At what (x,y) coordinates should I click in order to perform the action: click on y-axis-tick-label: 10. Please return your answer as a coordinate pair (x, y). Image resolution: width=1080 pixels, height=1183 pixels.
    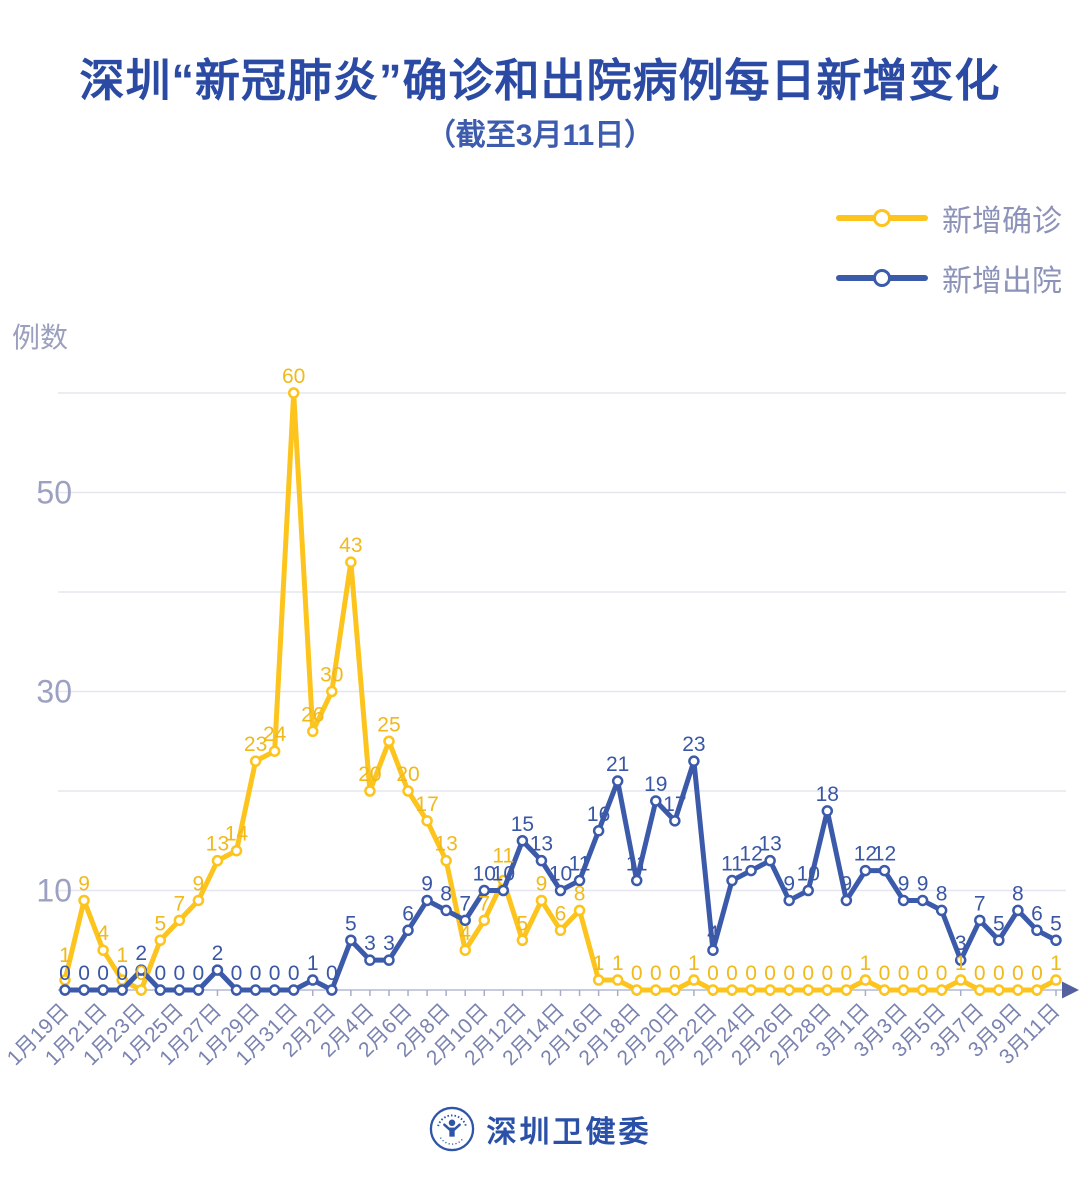
    Looking at the image, I should click on (54, 891).